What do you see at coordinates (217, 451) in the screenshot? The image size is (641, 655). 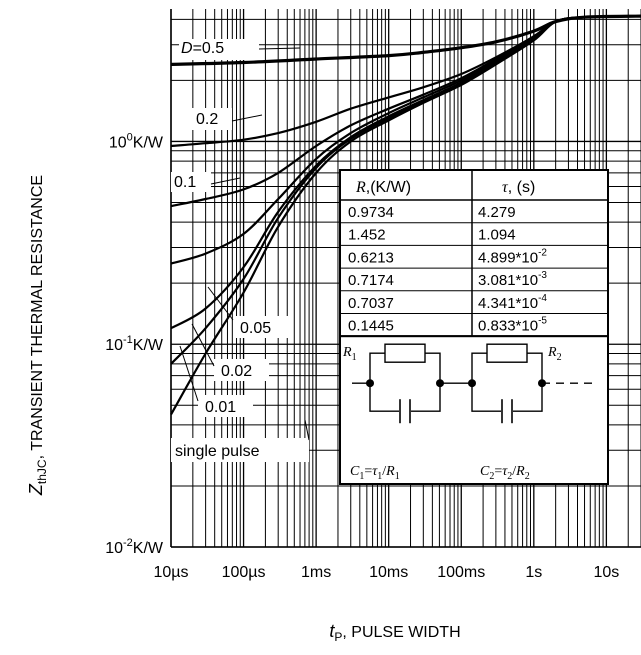 I see `series-label: single pulse` at bounding box center [217, 451].